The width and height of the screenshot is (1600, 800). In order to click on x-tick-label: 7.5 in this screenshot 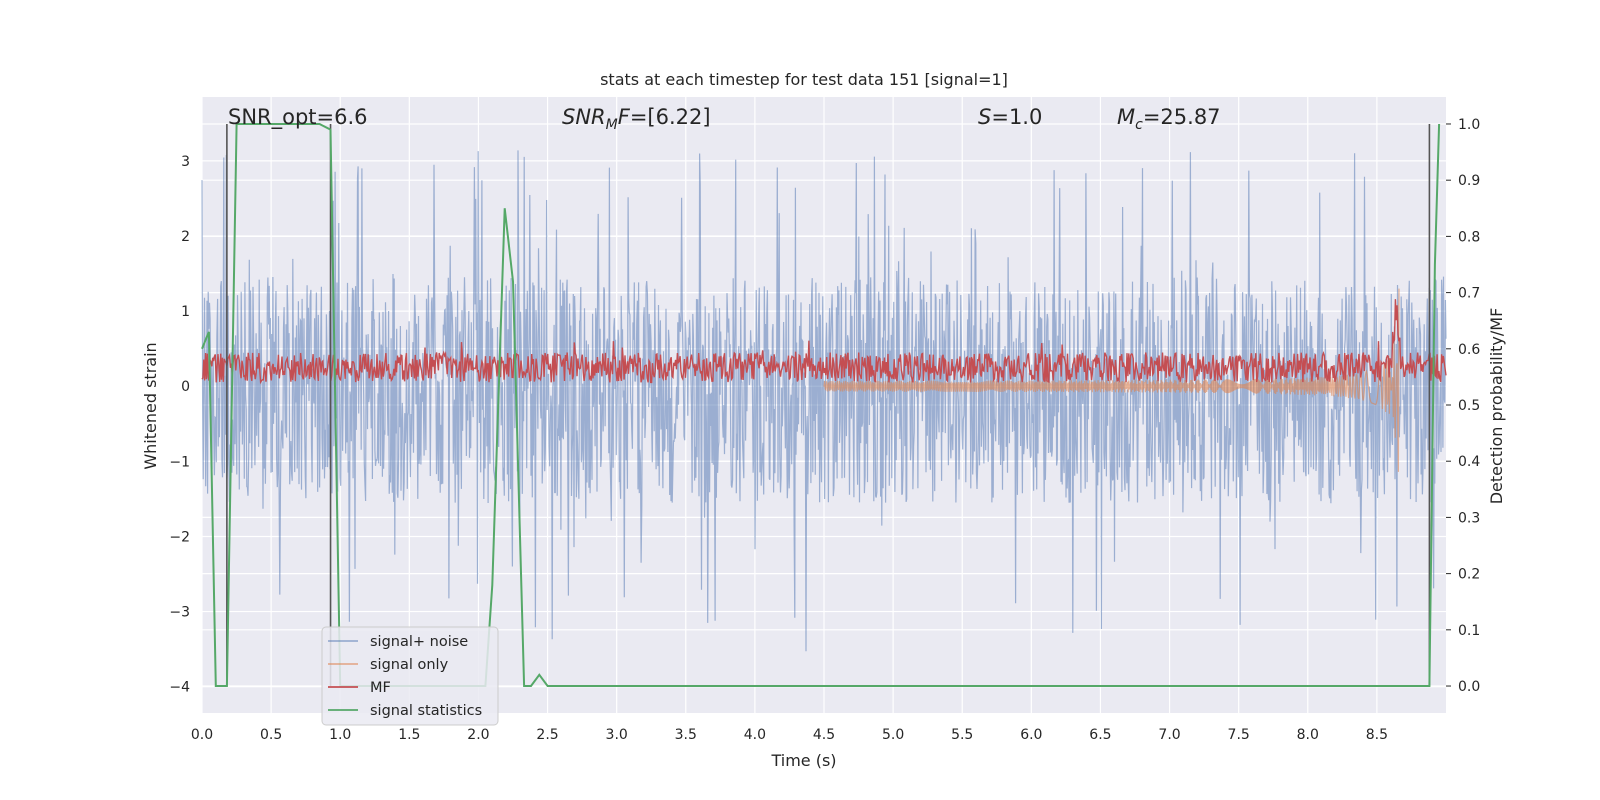, I will do `click(1239, 735)`.